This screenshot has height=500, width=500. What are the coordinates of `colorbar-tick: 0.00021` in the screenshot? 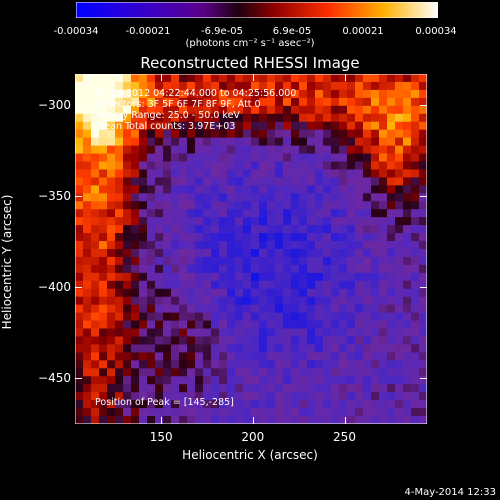 It's located at (363, 31).